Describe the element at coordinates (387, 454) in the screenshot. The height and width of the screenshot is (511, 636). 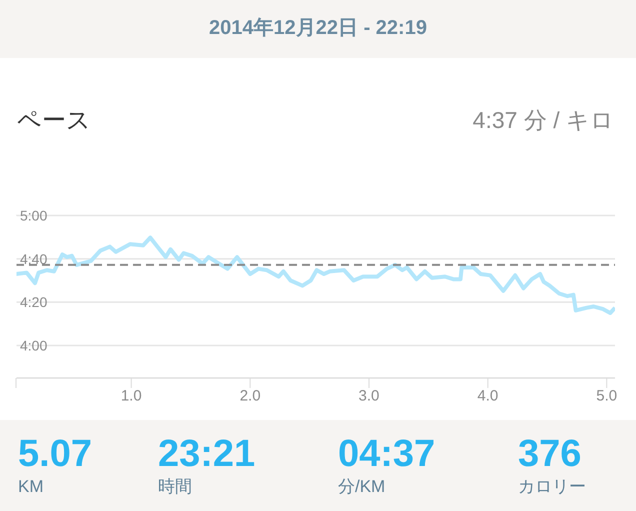
I see `text: 04:37` at that location.